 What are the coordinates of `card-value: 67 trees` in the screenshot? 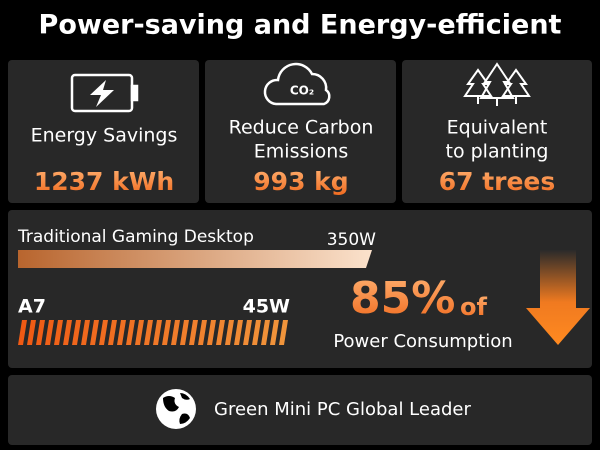 It's located at (497, 181).